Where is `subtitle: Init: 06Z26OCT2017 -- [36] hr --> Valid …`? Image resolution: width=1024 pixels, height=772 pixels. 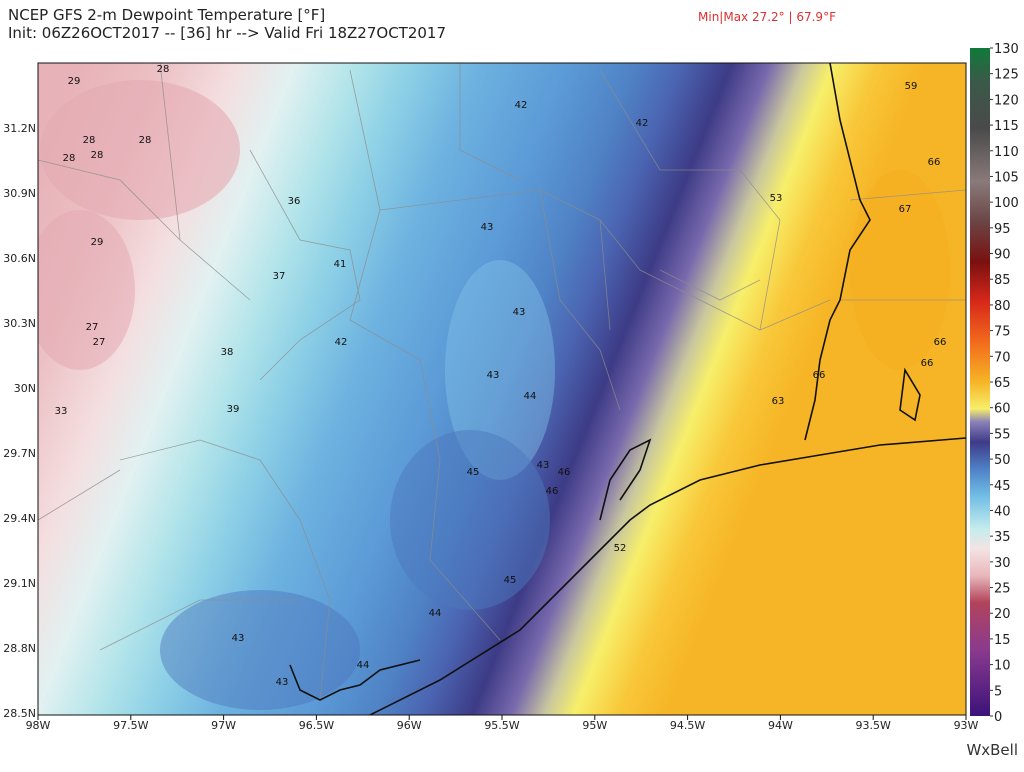 subtitle: Init: 06Z26OCT2017 -- [36] hr --> Valid … is located at coordinates (227, 33).